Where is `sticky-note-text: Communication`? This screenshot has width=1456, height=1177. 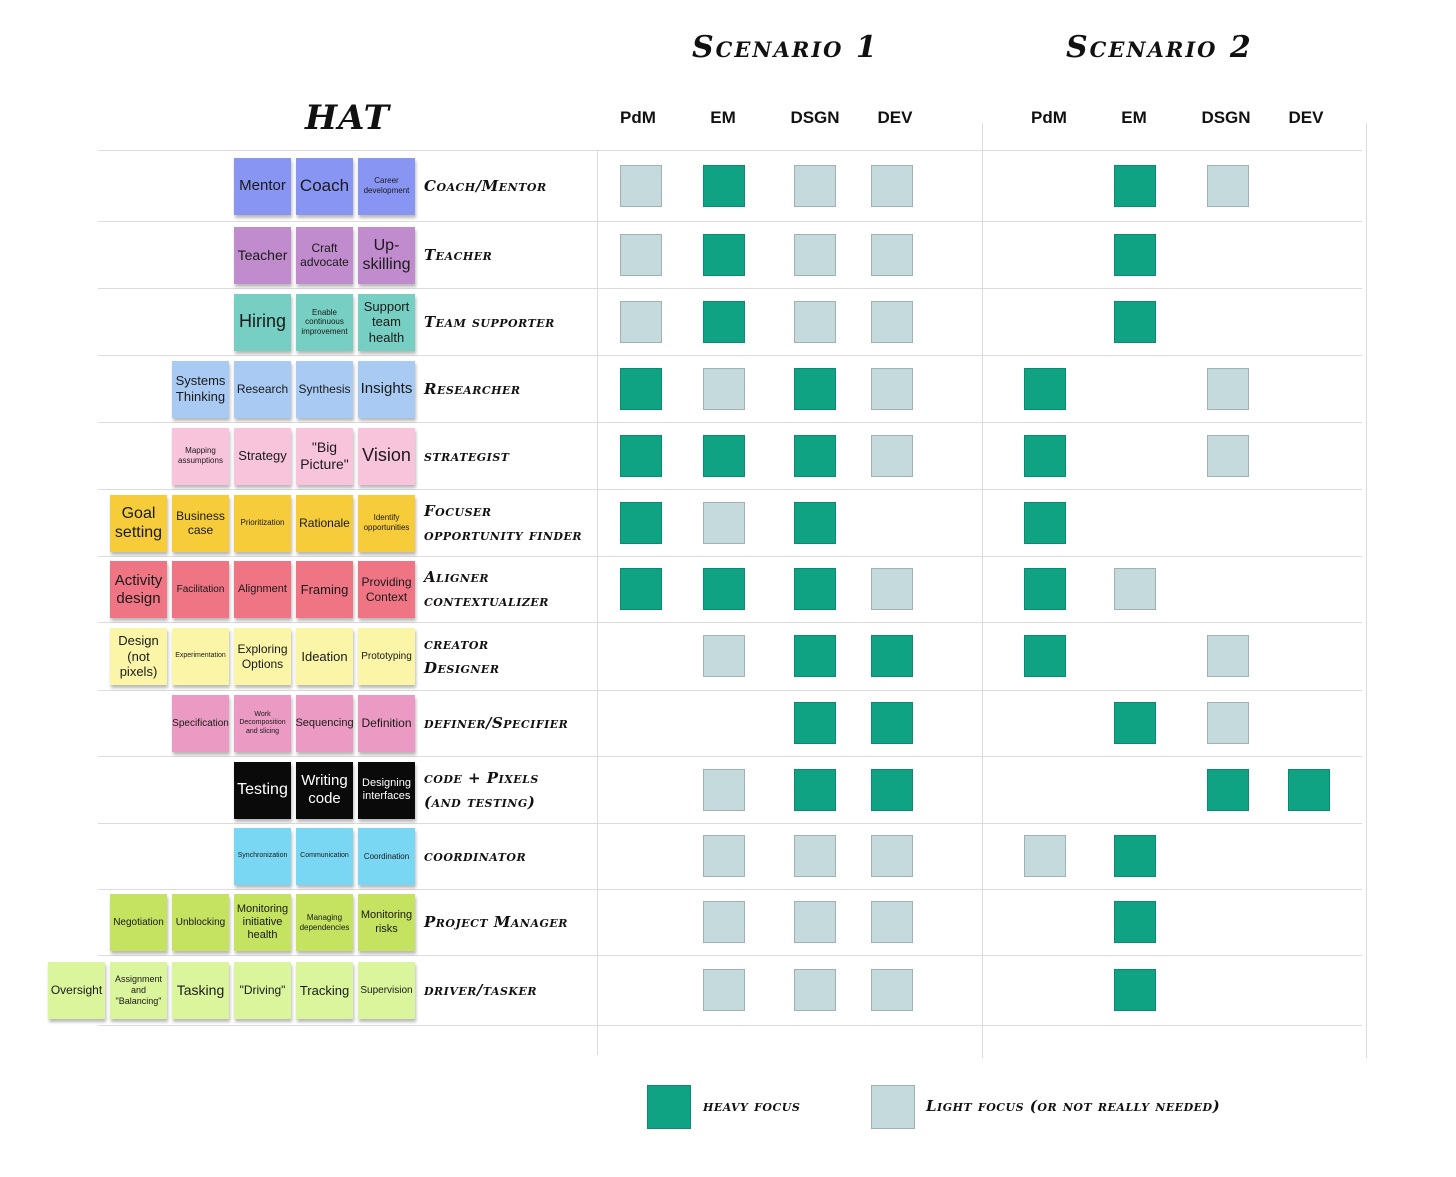
sticky-note-text: Communication is located at coordinates (324, 856).